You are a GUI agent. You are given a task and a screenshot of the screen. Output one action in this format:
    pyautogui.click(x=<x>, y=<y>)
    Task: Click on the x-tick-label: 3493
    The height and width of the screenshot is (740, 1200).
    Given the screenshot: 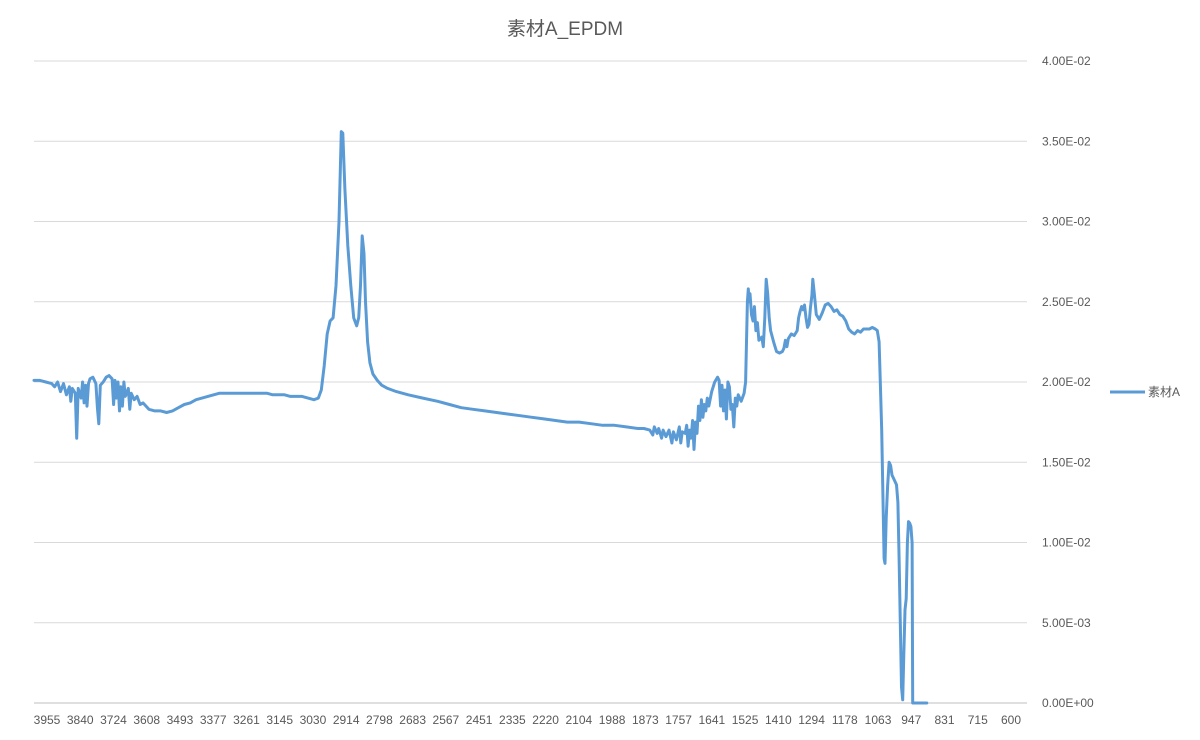 What is the action you would take?
    pyautogui.click(x=180, y=720)
    